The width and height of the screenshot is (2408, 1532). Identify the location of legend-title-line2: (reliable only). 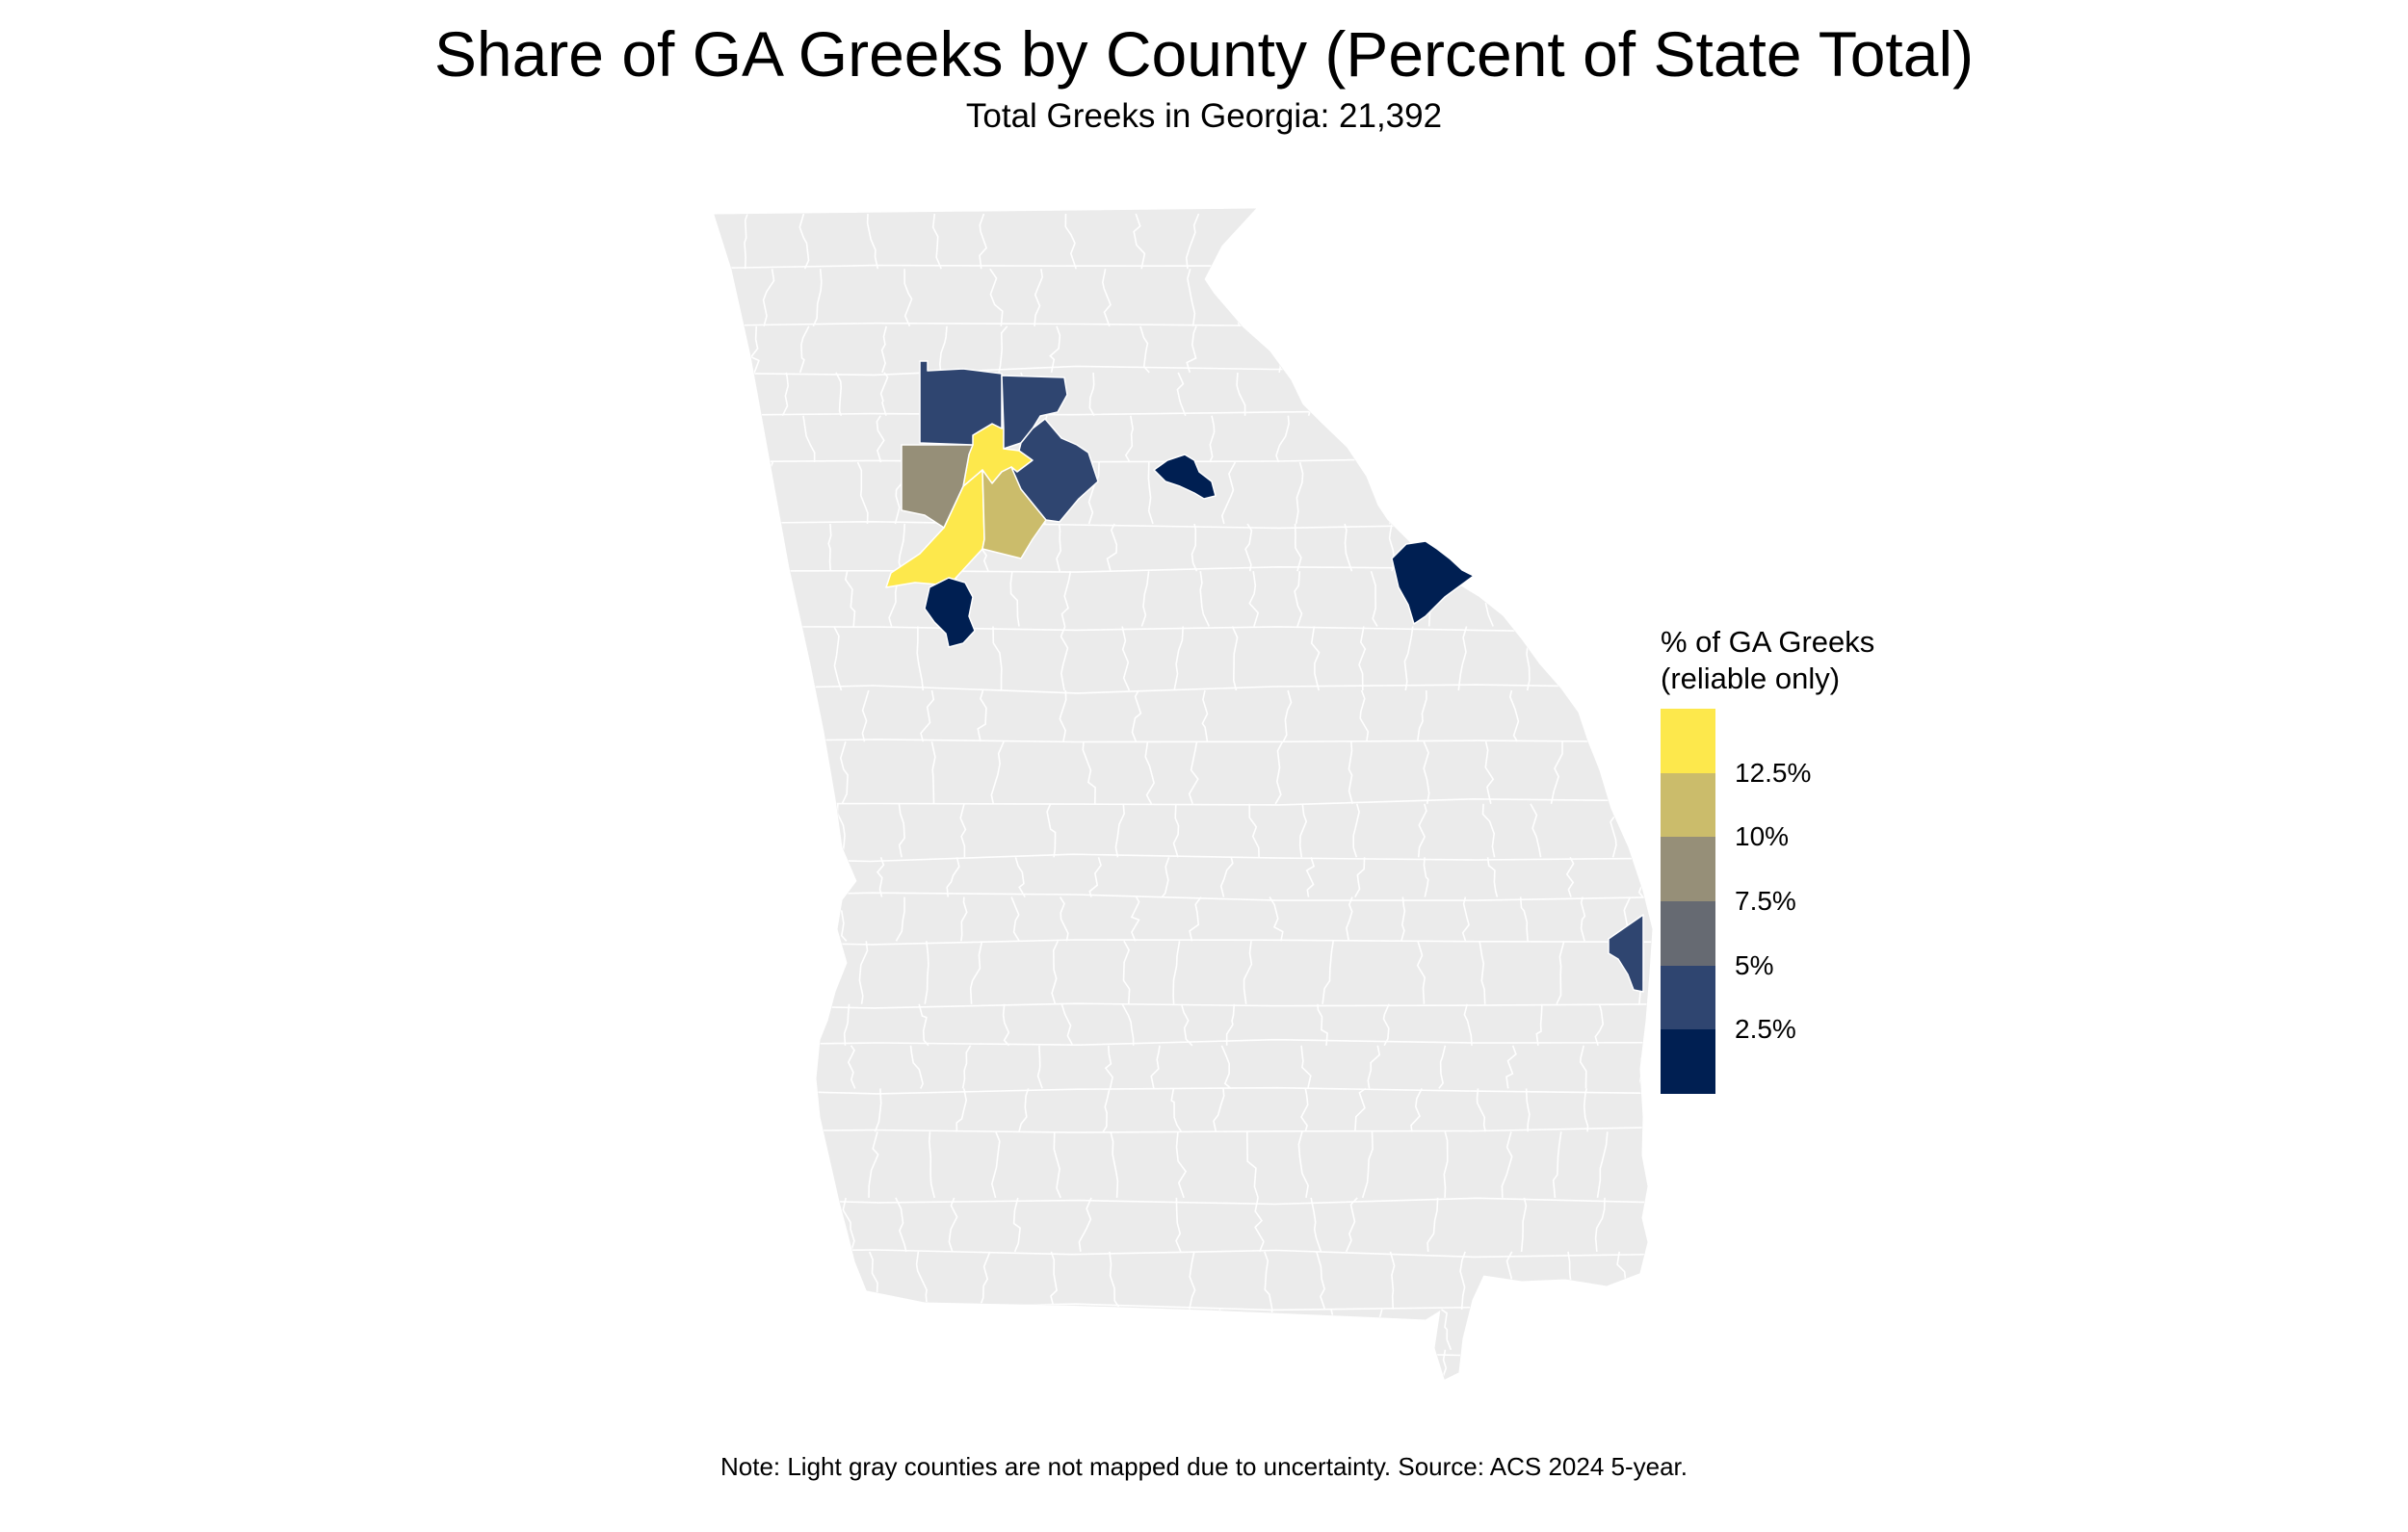
(1751, 678).